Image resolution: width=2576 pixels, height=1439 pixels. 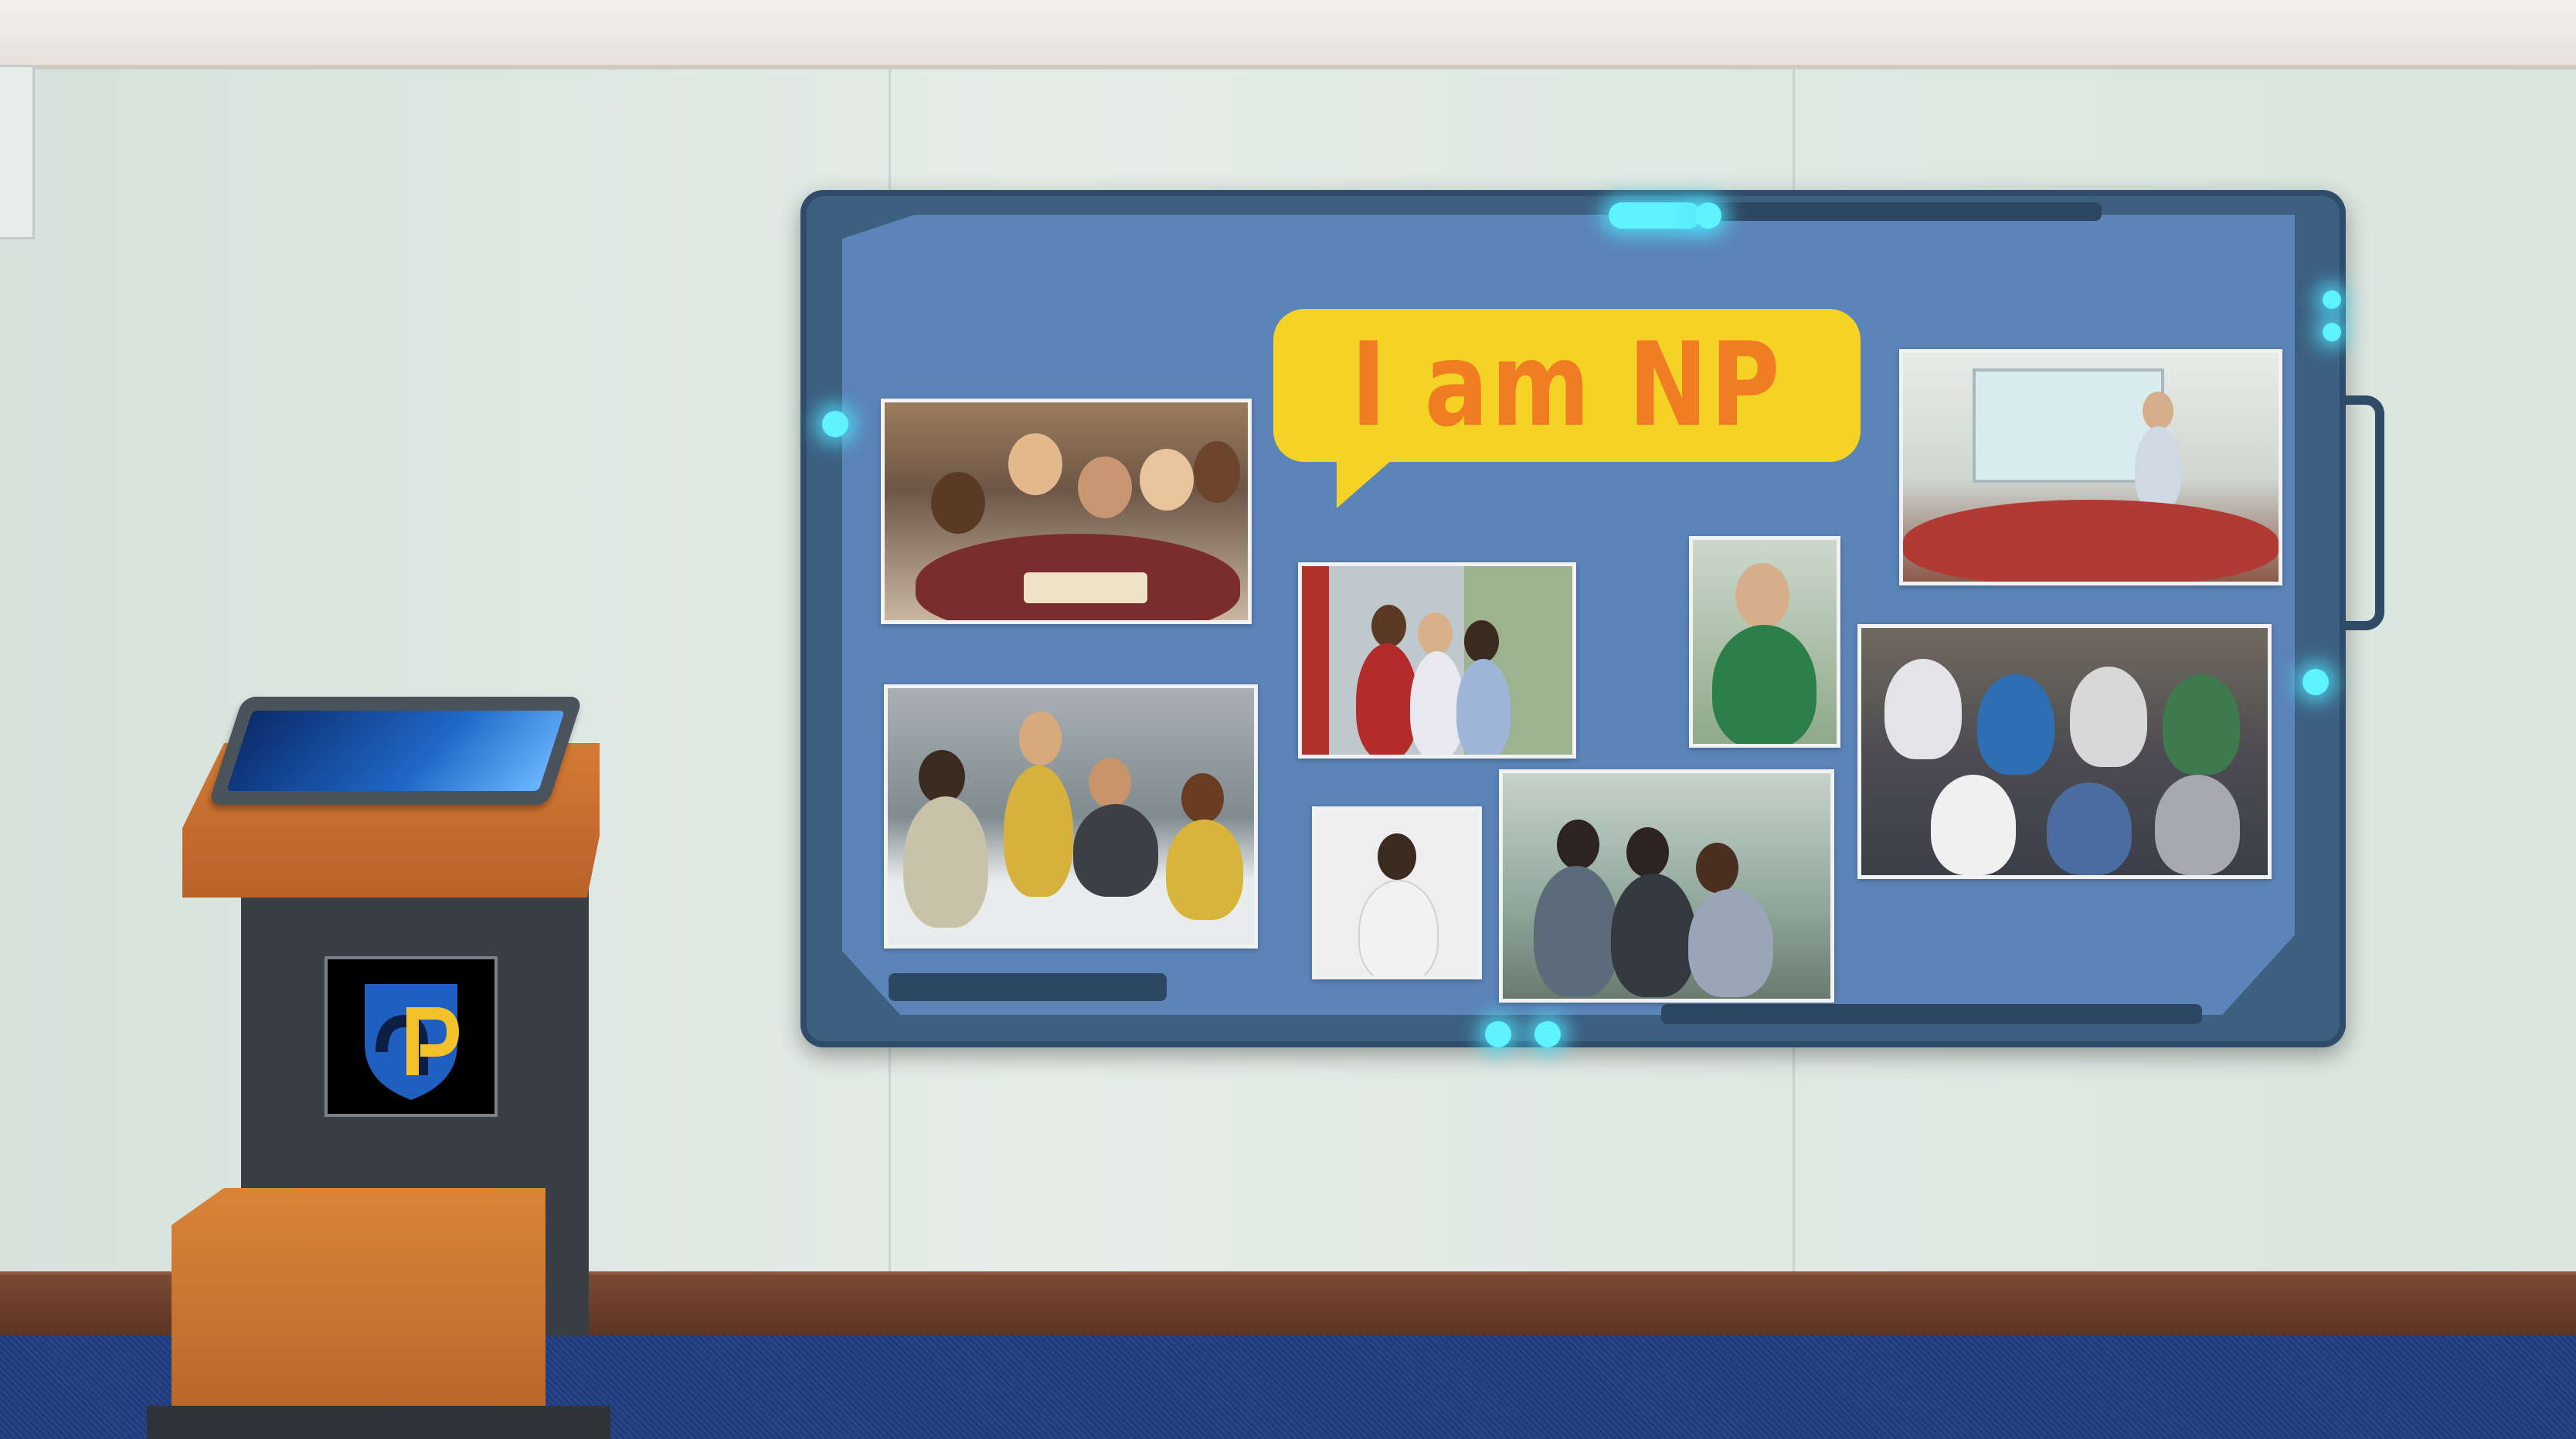 I want to click on board-title: I am NP, so click(x=1567, y=385).